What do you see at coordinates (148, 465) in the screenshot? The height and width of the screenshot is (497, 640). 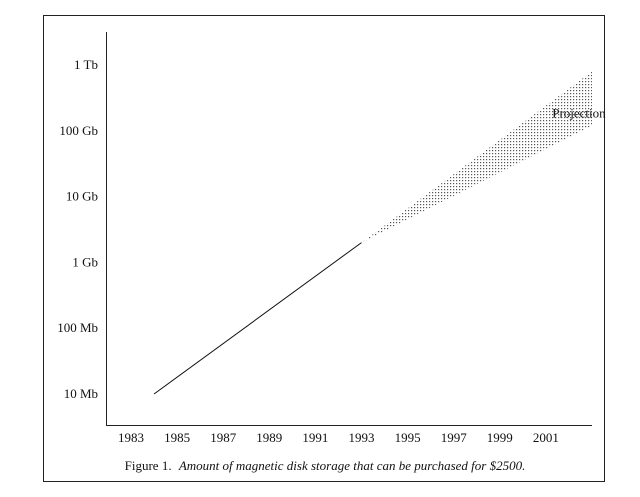 I see `caption-prefix: Figure 1.` at bounding box center [148, 465].